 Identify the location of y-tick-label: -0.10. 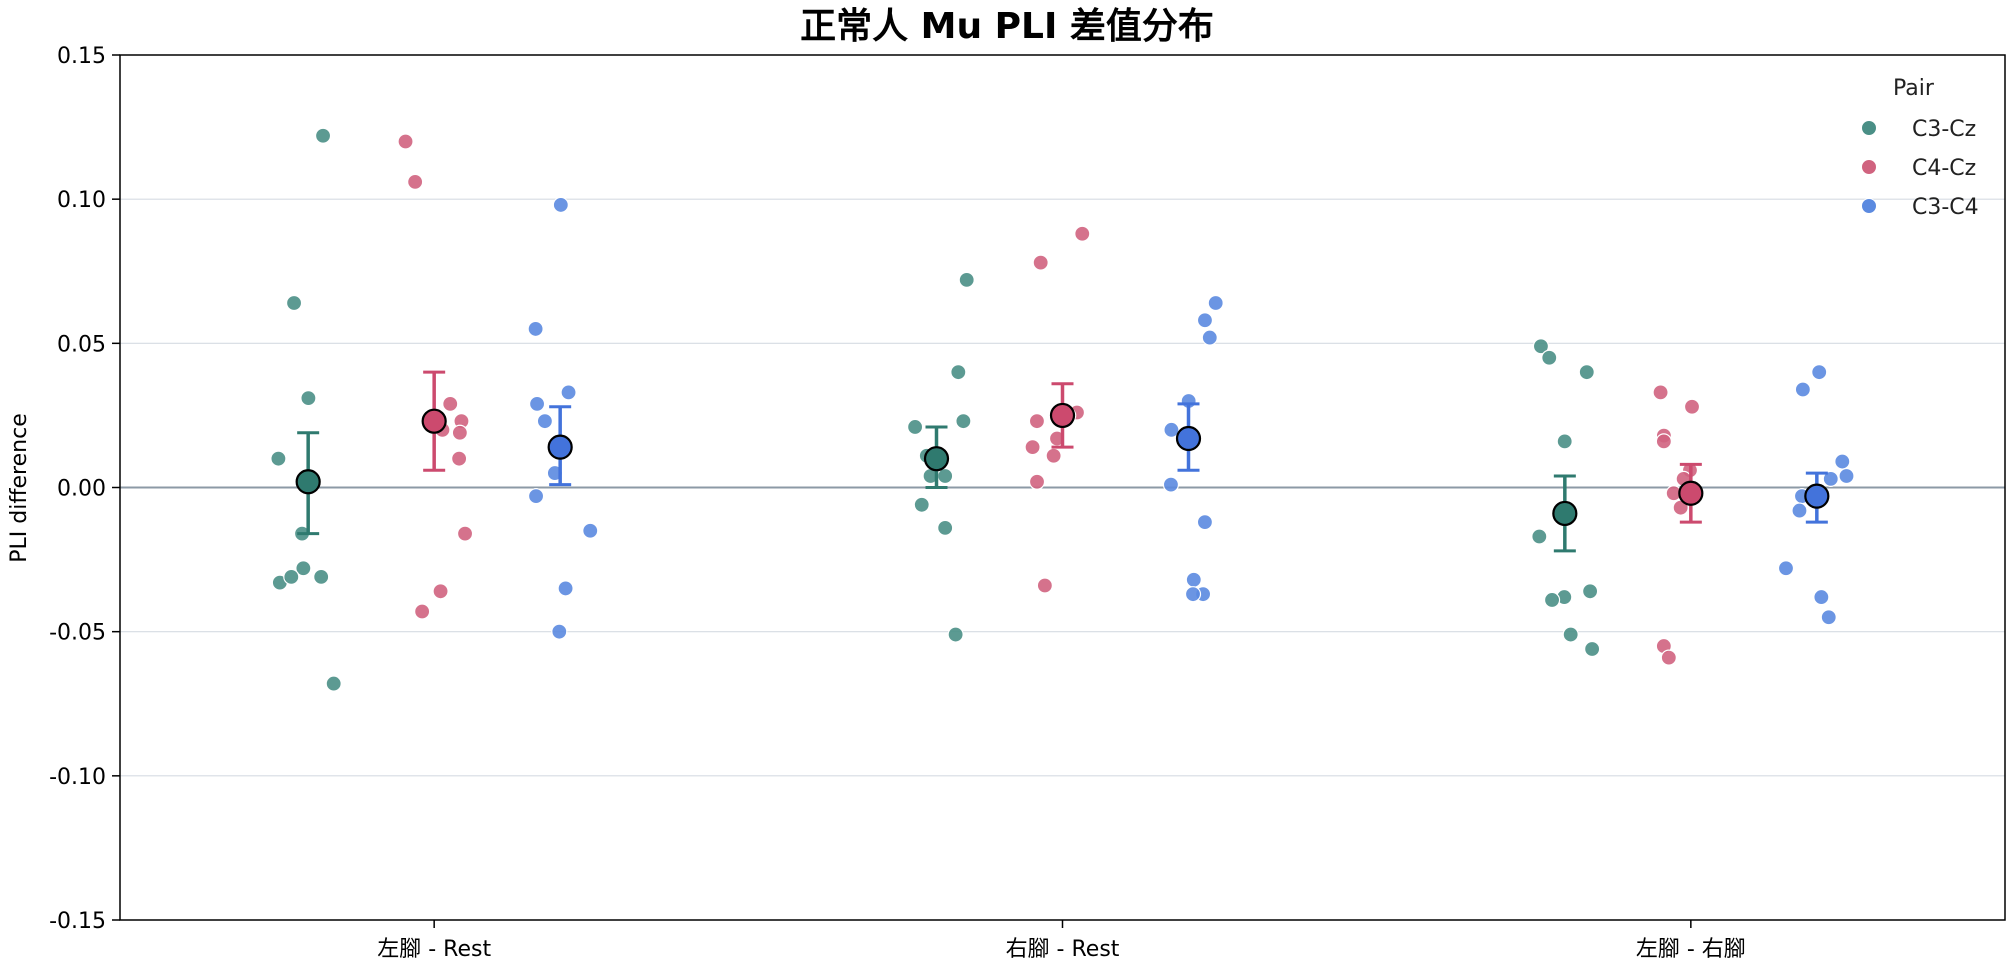
(77, 777).